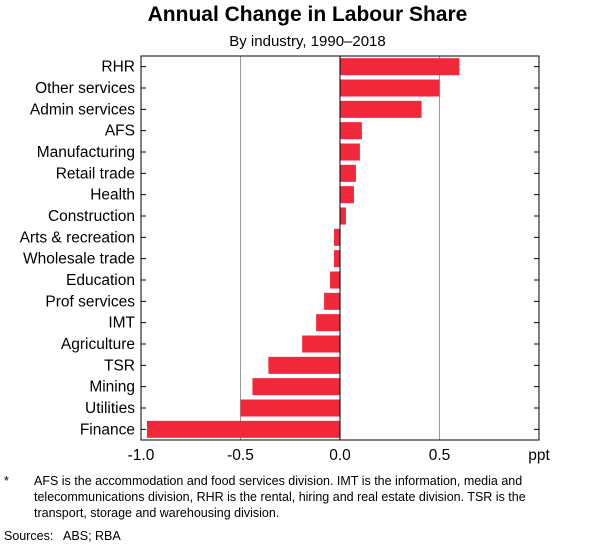 The image size is (615, 549). What do you see at coordinates (85, 88) in the screenshot?
I see `category-label: Other services` at bounding box center [85, 88].